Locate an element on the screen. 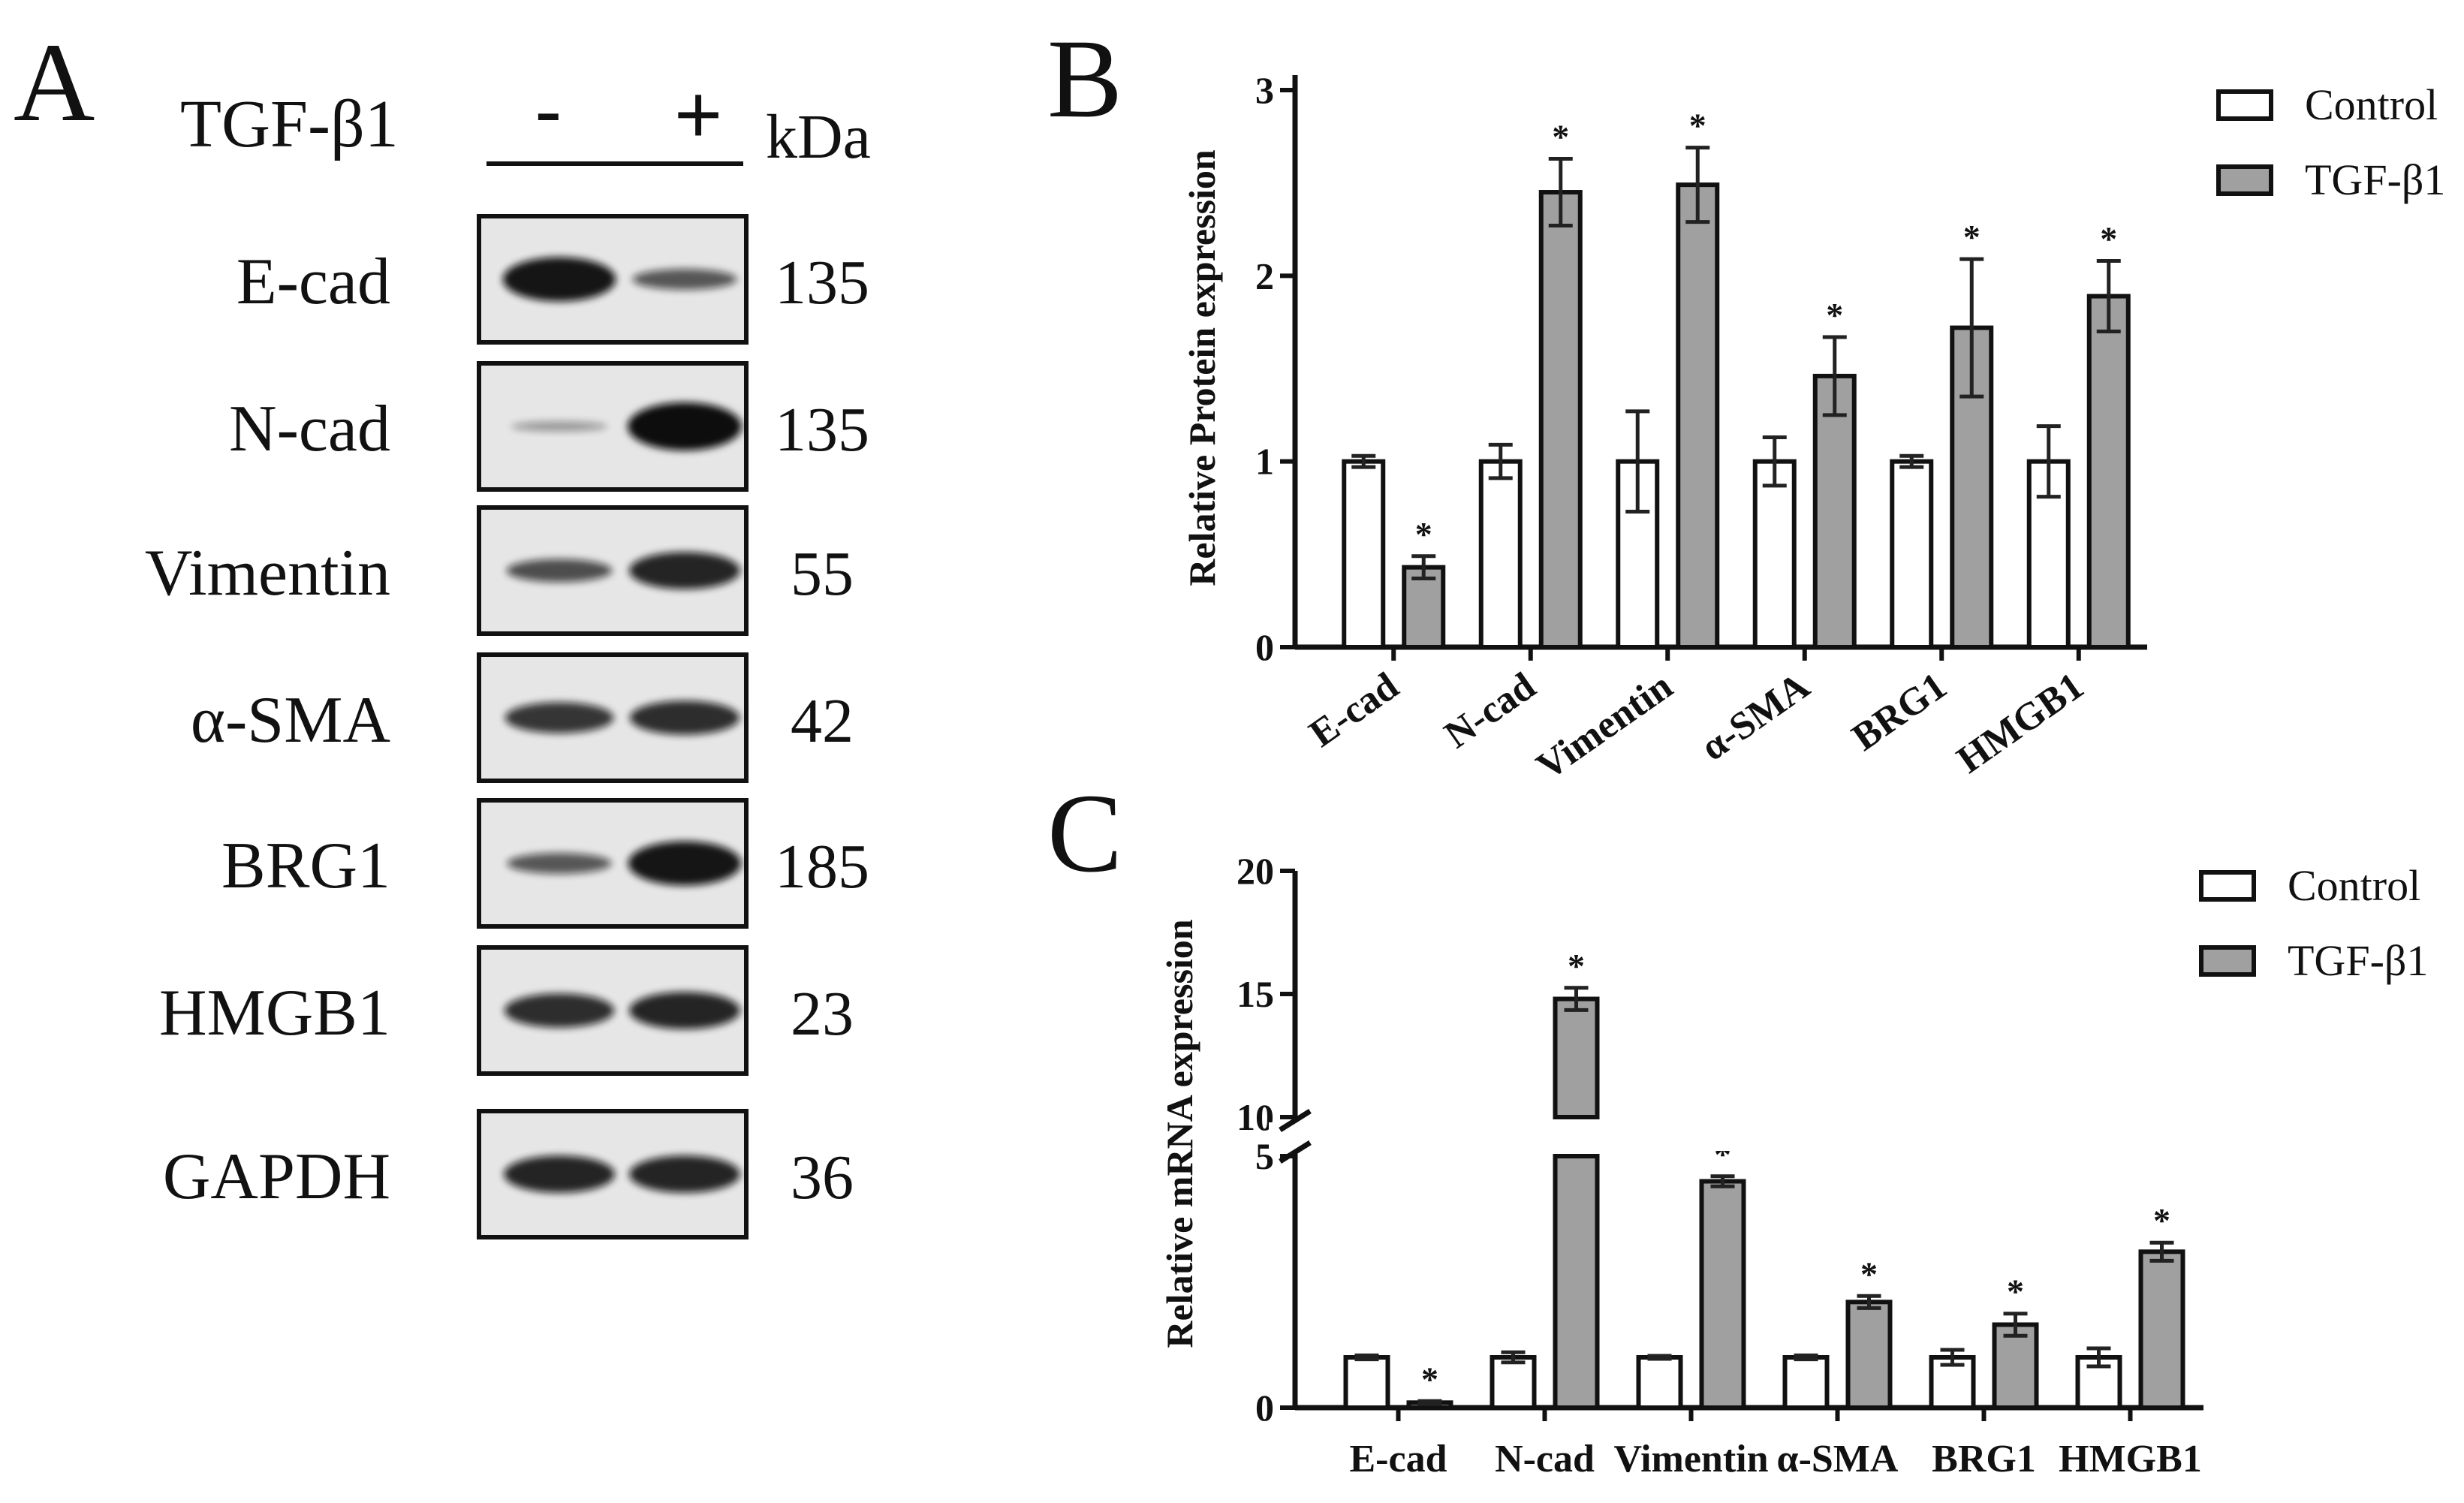 Image resolution: width=2464 pixels, height=1503 pixels. blot-protein-label: E-cad is located at coordinates (313, 281).